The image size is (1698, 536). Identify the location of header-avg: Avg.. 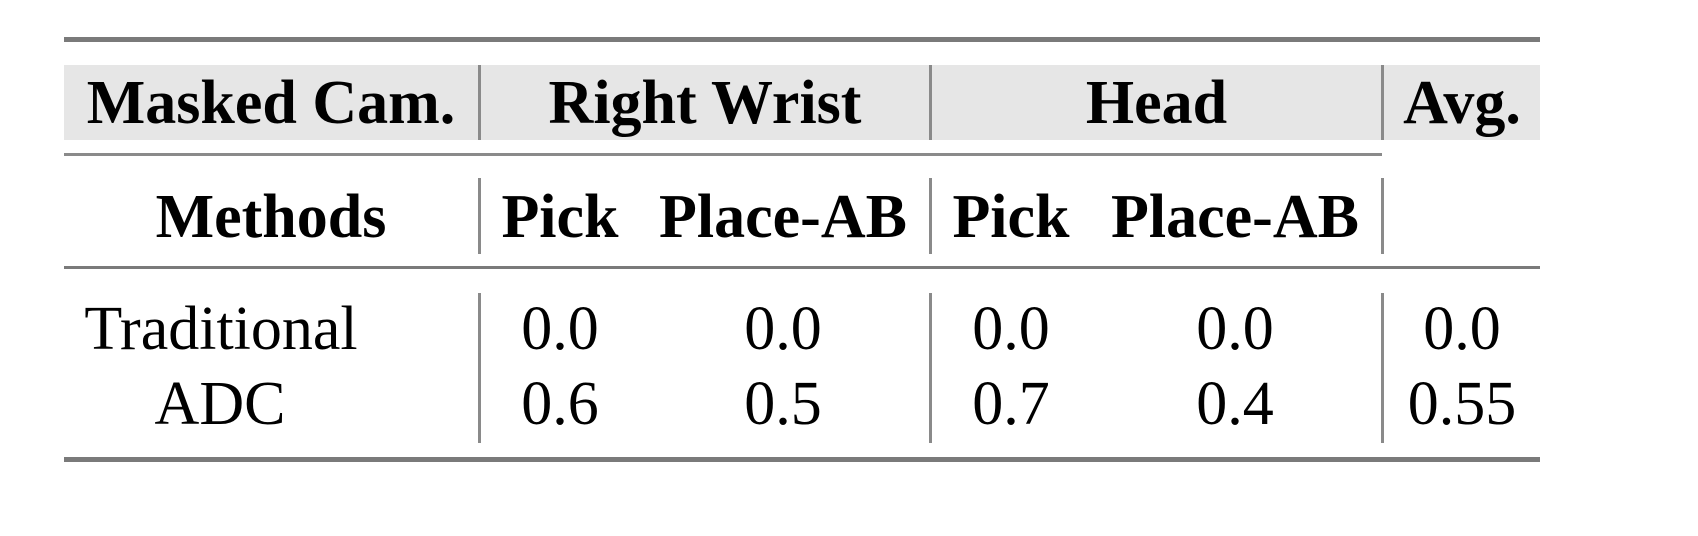
(1462, 103).